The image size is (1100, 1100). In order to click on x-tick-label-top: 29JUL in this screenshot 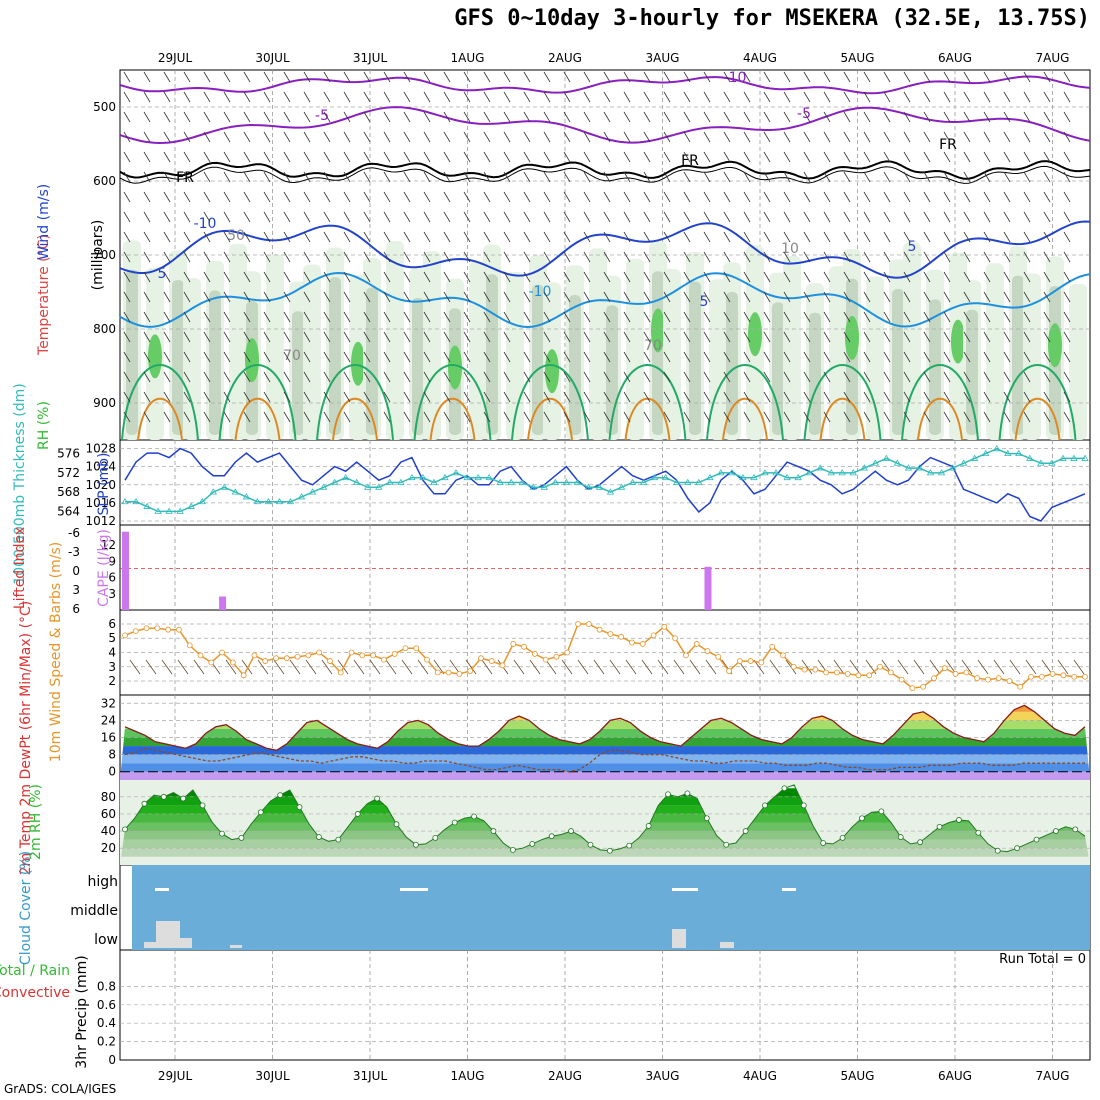, I will do `click(175, 58)`.